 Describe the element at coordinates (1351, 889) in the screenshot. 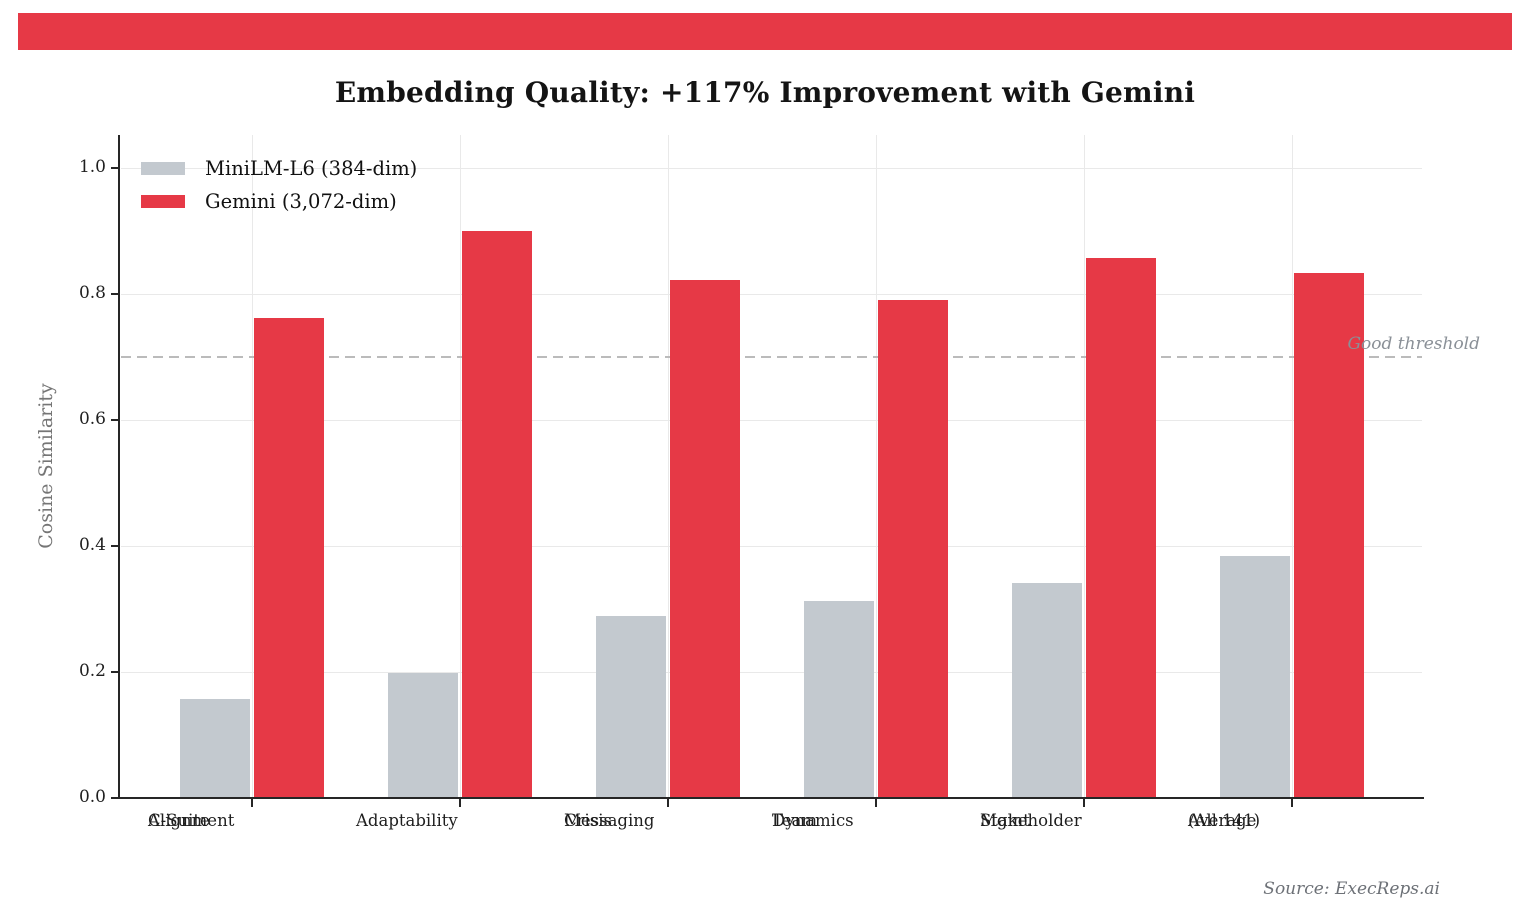

I see `source-credit: Source: ExecReps.ai` at that location.